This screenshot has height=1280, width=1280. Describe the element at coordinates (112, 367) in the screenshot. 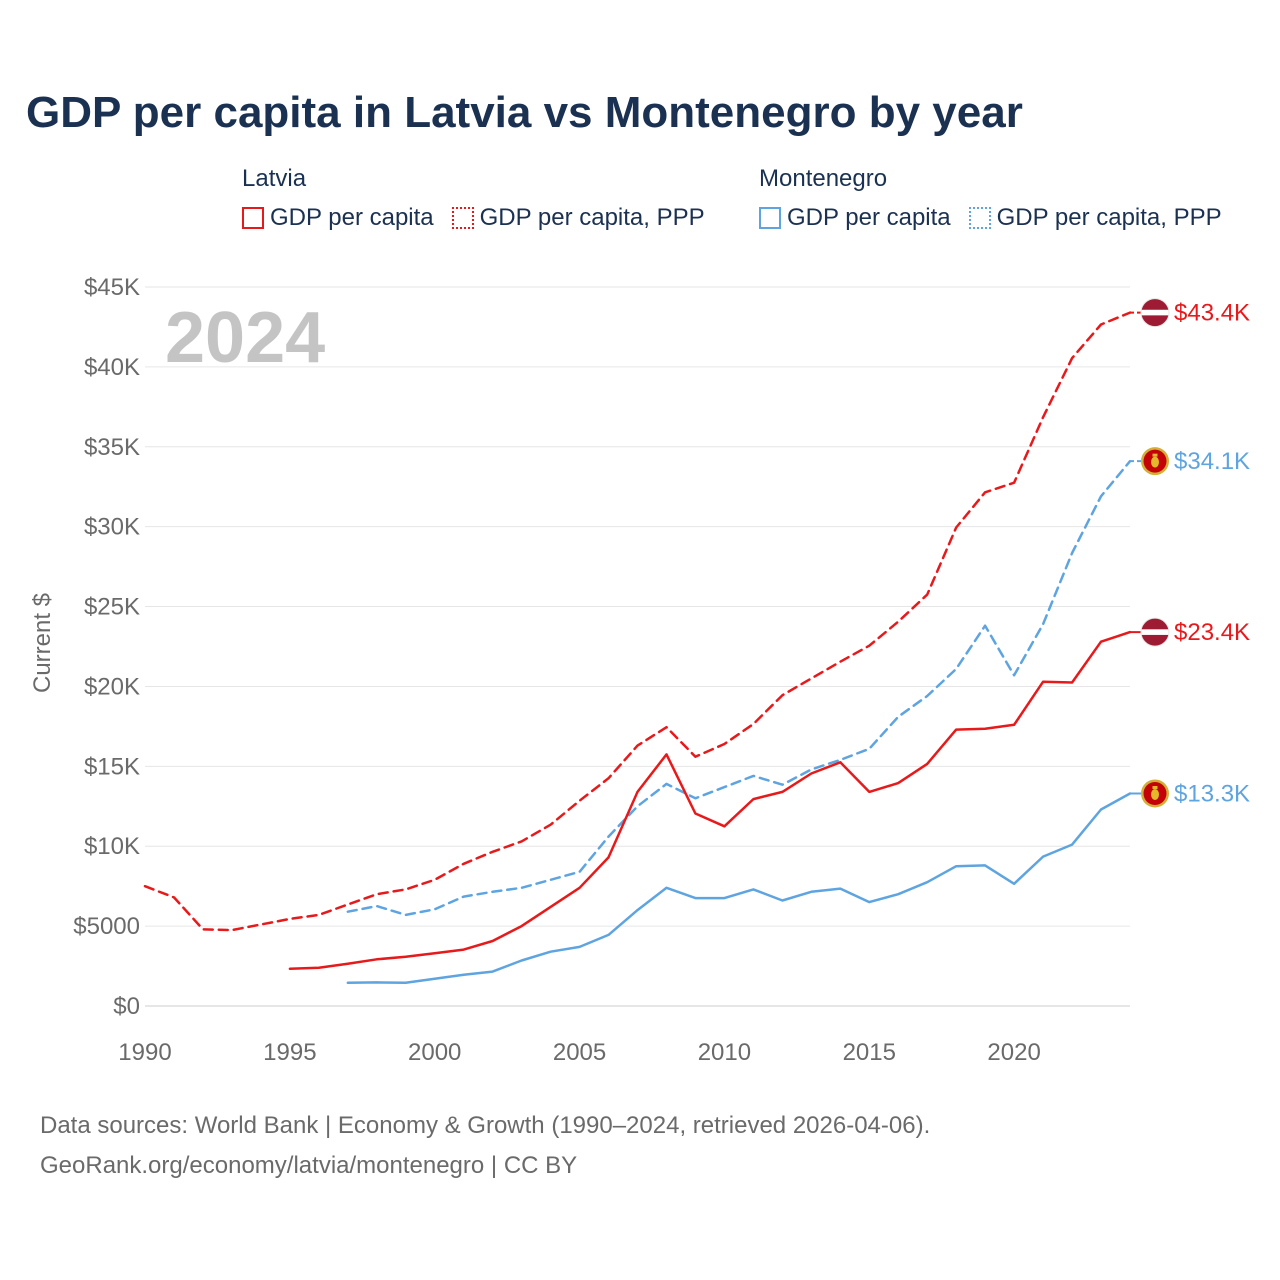

I see `y-tick-label: $40K` at that location.